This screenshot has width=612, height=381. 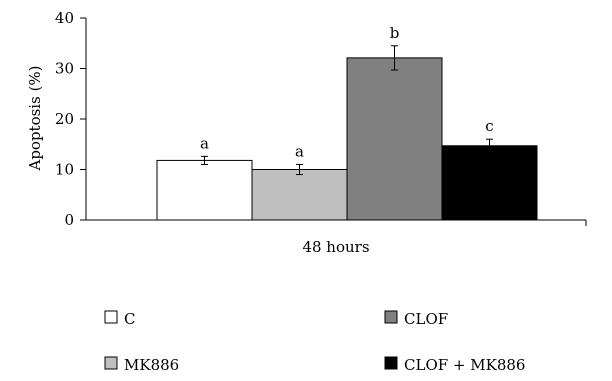 I want to click on legend: C CLOF MK886 CLOF + MK886, so click(x=314, y=342).